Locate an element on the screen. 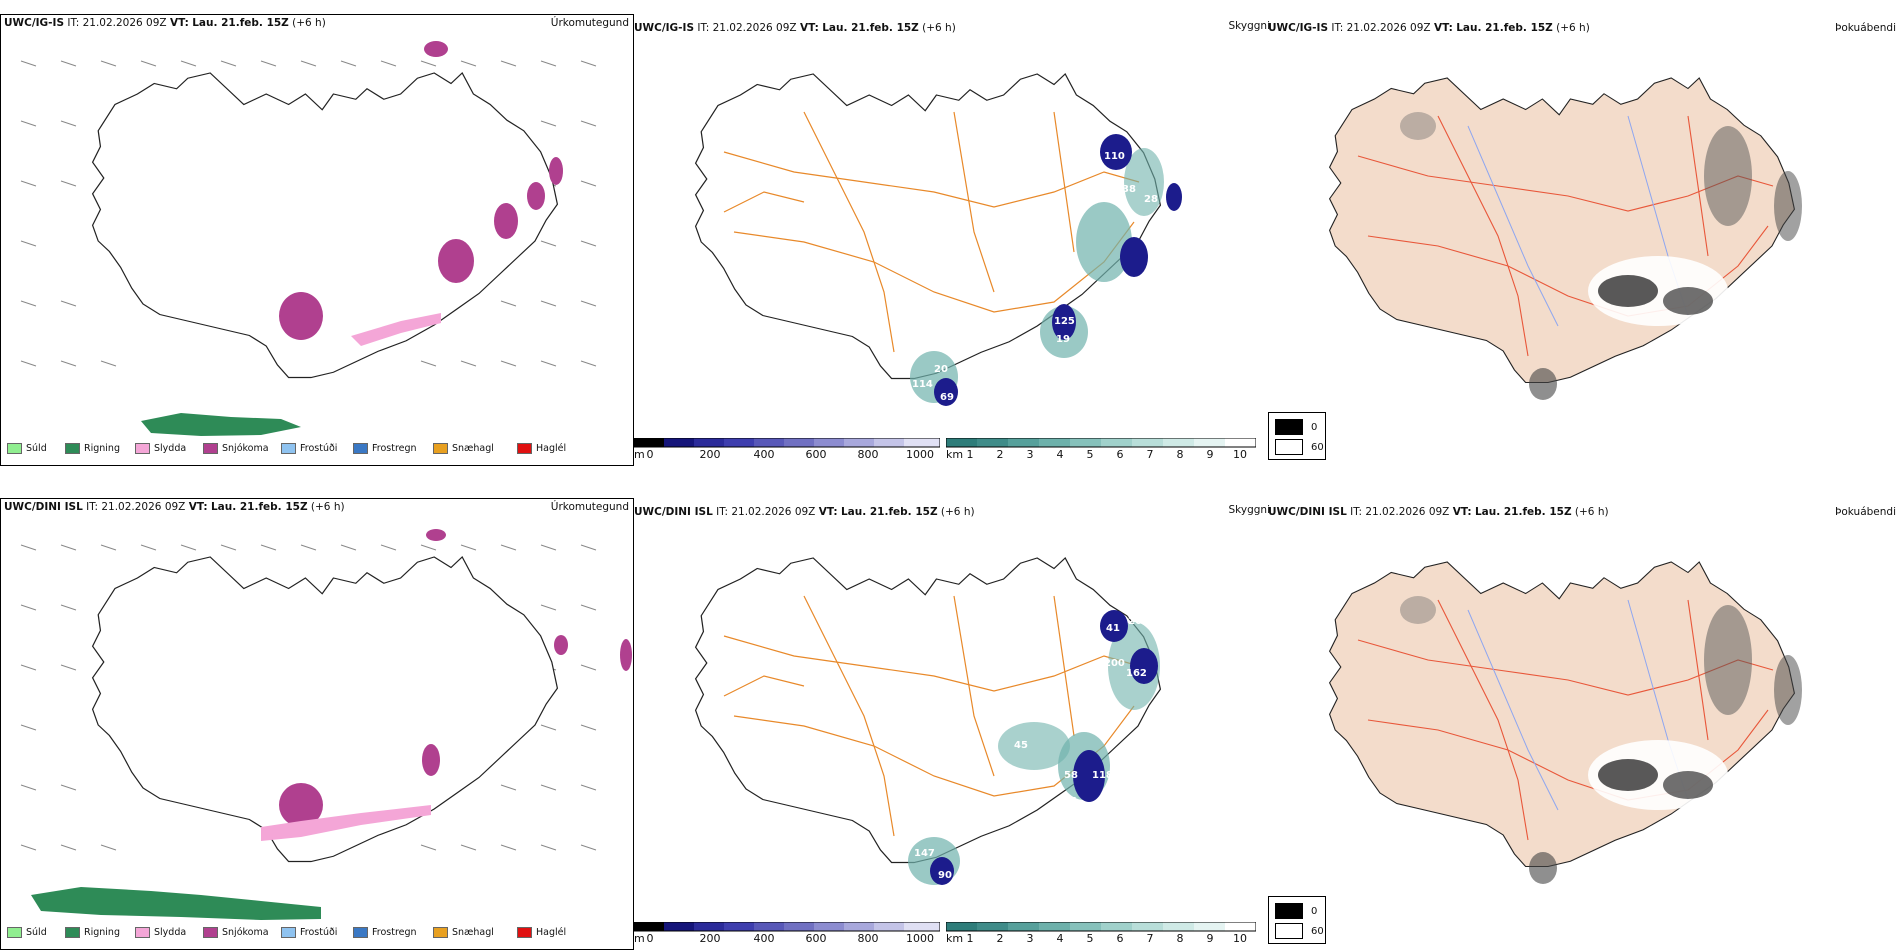 This screenshot has height=950, width=1900. visibility-gradient is located at coordinates (1101, 443).